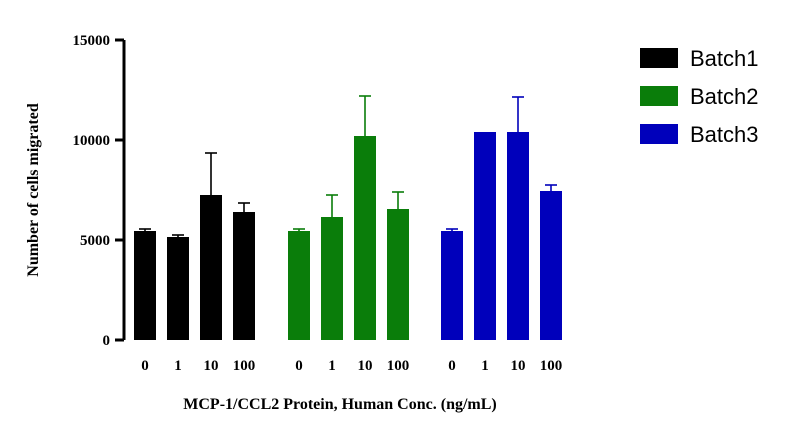  I want to click on legend-label: Batch2, so click(724, 96).